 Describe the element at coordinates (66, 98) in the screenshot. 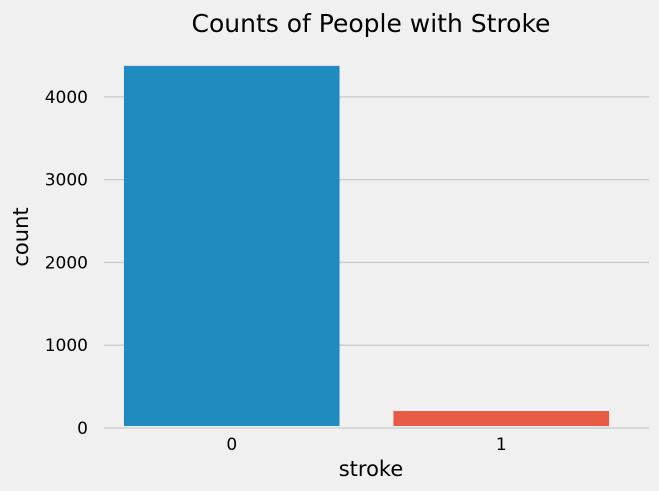

I see `y-tick-label: 4000` at that location.